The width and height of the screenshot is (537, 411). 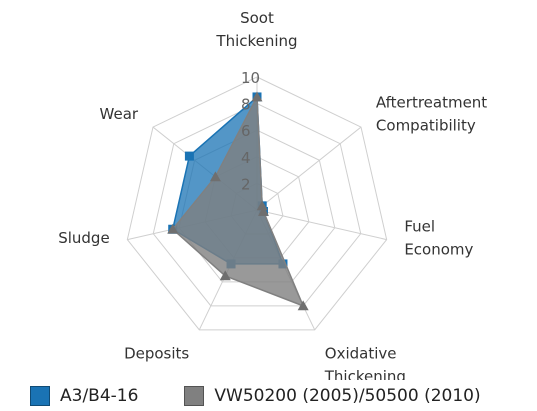 I want to click on series-layer, so click(x=238, y=201).